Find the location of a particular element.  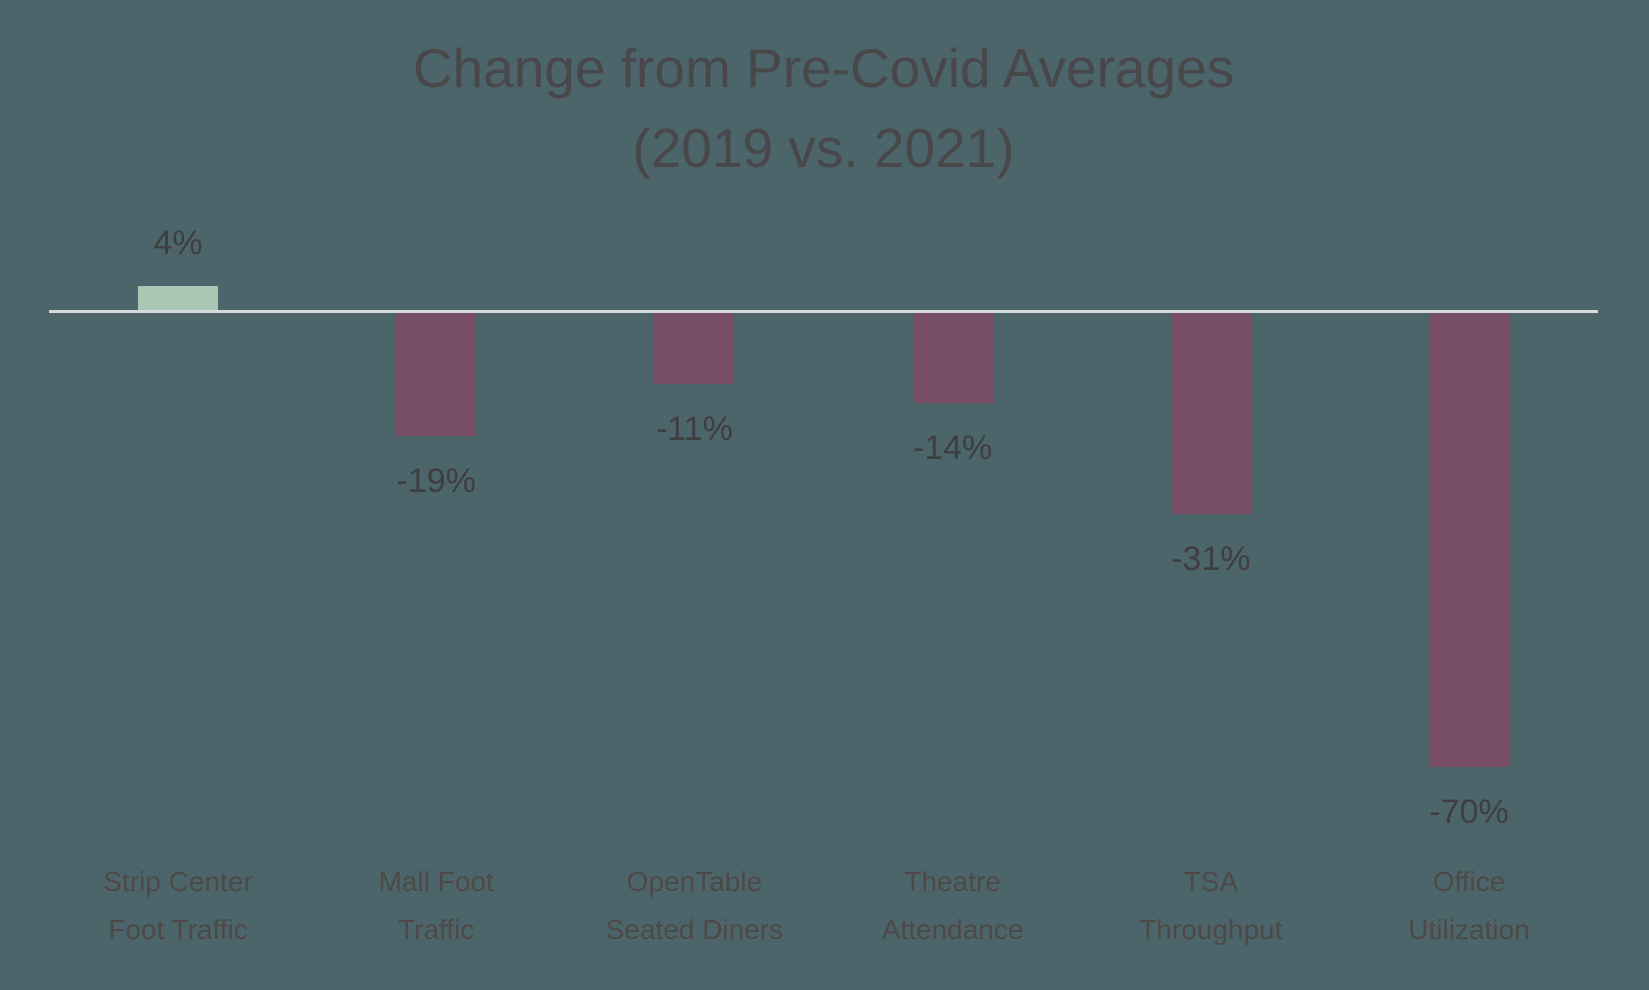

data-label-theatre-attendance: -14% is located at coordinates (952, 447).